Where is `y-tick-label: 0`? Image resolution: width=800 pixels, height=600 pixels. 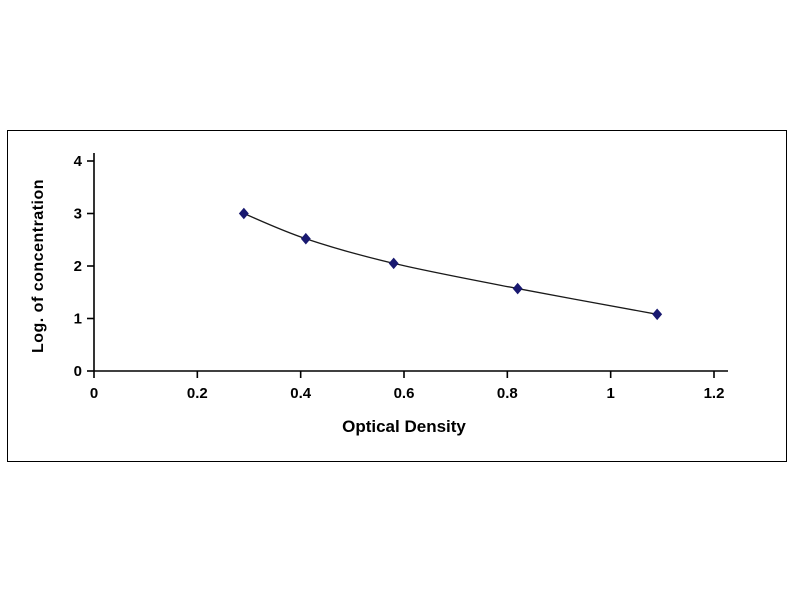
y-tick-label: 0 is located at coordinates (78, 371).